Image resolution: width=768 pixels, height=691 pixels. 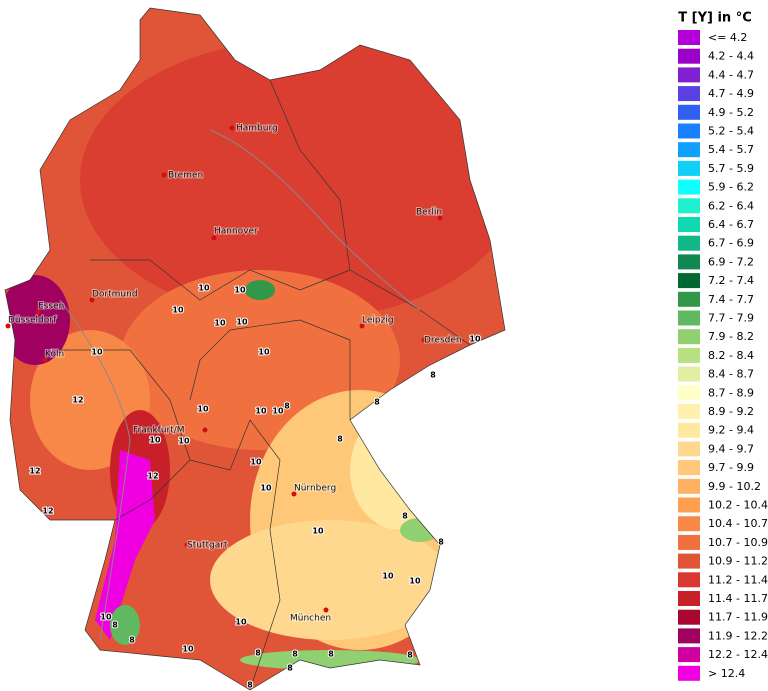 What do you see at coordinates (378, 321) in the screenshot?
I see `city-label: Leipzig` at bounding box center [378, 321].